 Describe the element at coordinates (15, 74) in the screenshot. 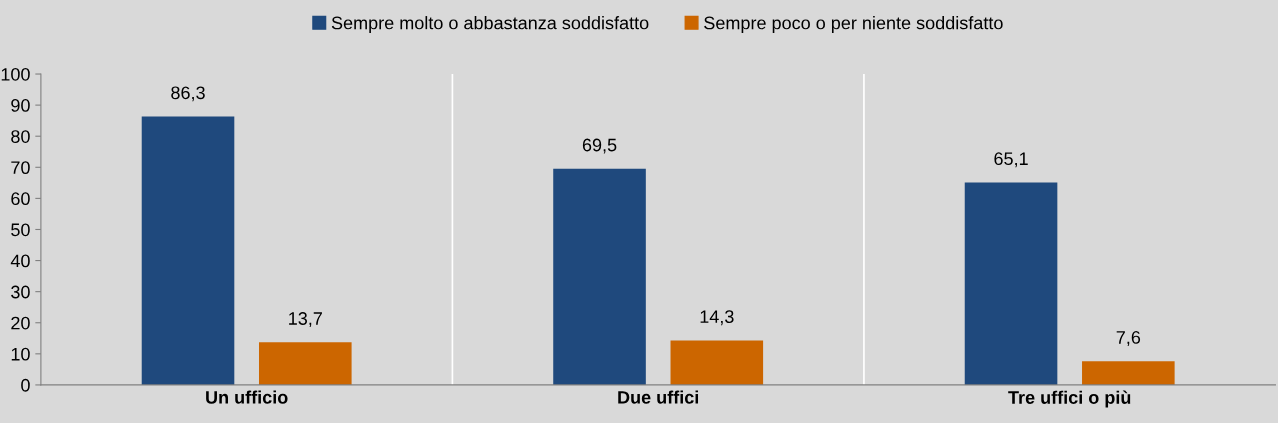

I see `y-tick-label: 100` at that location.